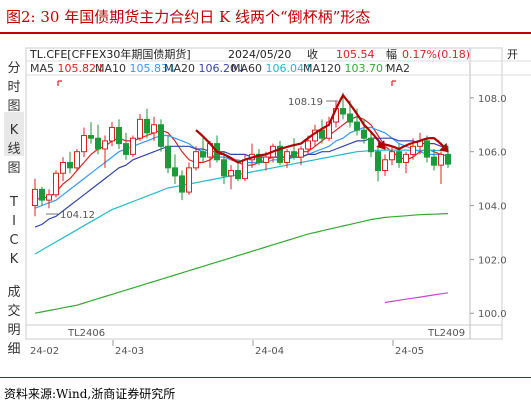  What do you see at coordinates (129, 351) in the screenshot?
I see `month-label: 24-03` at bounding box center [129, 351].